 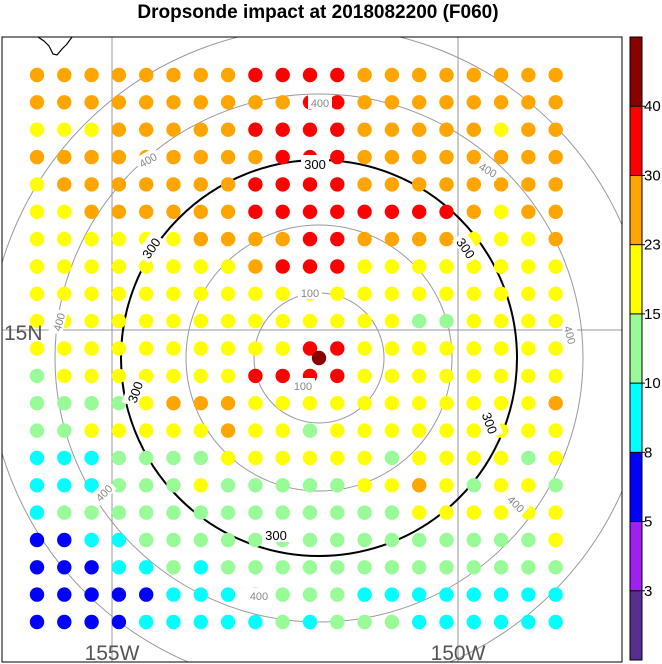 What do you see at coordinates (652, 106) in the screenshot?
I see `colorbar-tick-label: 40` at bounding box center [652, 106].